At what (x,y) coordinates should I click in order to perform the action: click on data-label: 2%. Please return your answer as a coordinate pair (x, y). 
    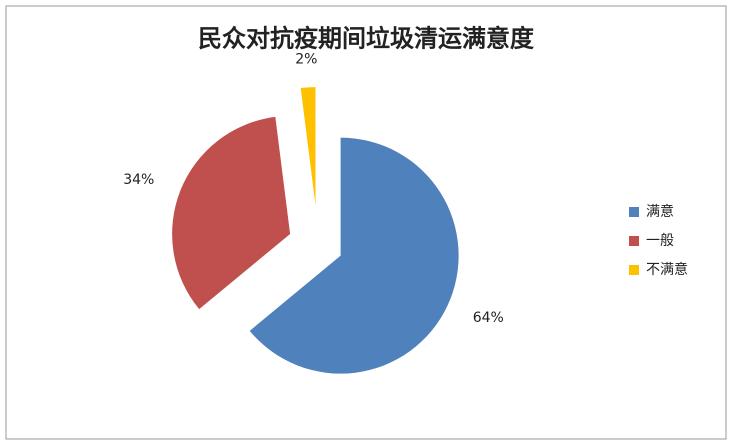
    Looking at the image, I should click on (306, 59).